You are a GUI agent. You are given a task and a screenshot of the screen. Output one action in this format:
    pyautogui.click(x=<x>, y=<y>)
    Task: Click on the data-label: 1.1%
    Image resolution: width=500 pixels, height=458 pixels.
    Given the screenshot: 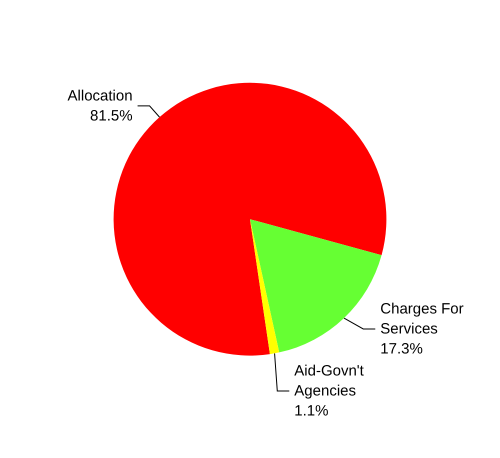 What is the action you would take?
    pyautogui.click(x=311, y=411)
    